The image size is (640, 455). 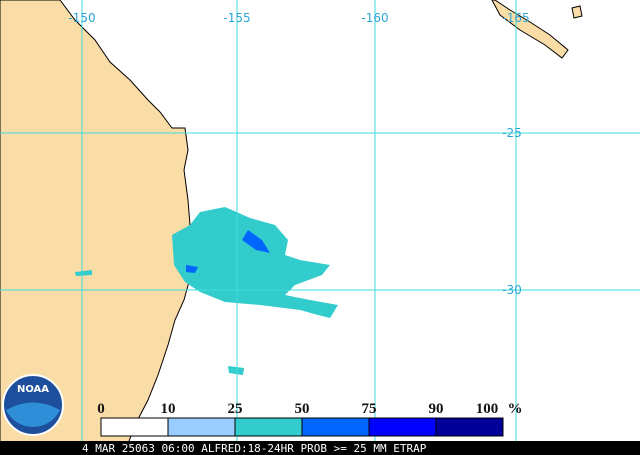 What do you see at coordinates (515, 18) in the screenshot?
I see `lon-label: -165` at bounding box center [515, 18].